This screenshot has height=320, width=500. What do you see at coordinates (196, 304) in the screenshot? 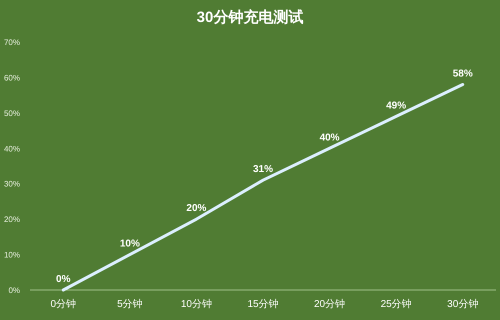
I see `x-tick-label: 10分钟` at bounding box center [196, 304].